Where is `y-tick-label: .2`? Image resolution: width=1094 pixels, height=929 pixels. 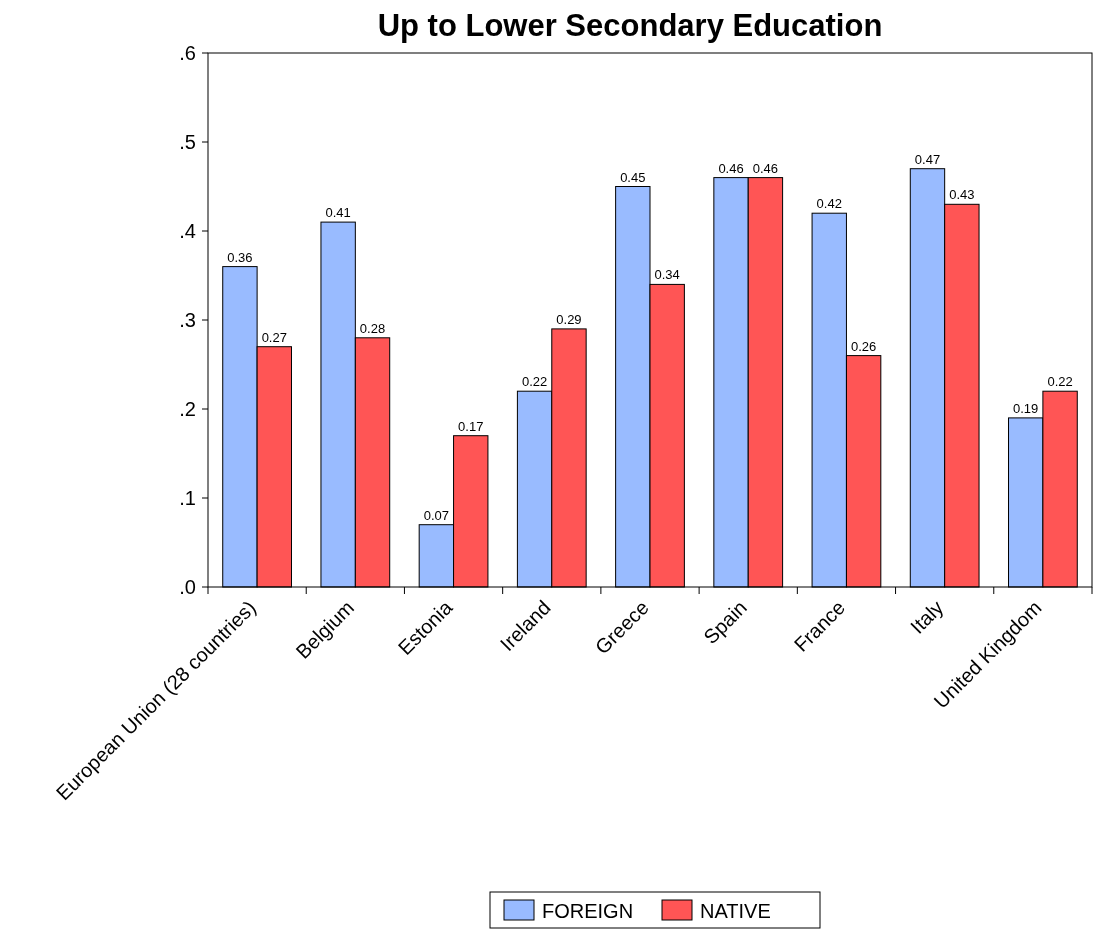
y-tick-label: .2 is located at coordinates (187, 409).